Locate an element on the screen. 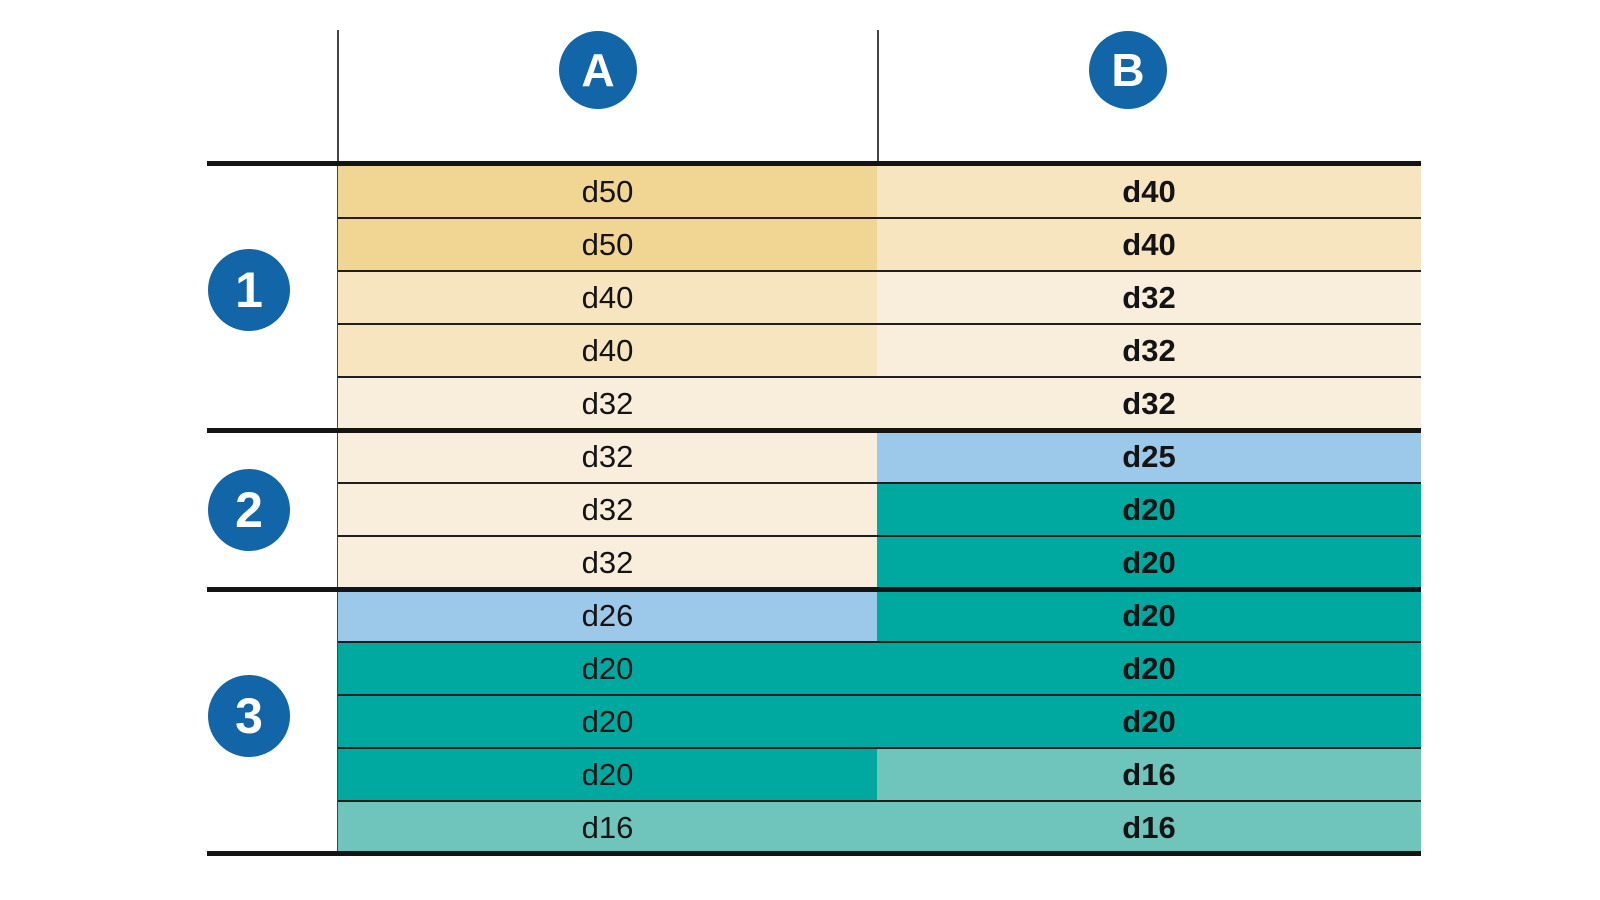 This screenshot has width=1600, height=900. cell-a-g1-r3: d40 is located at coordinates (607, 297).